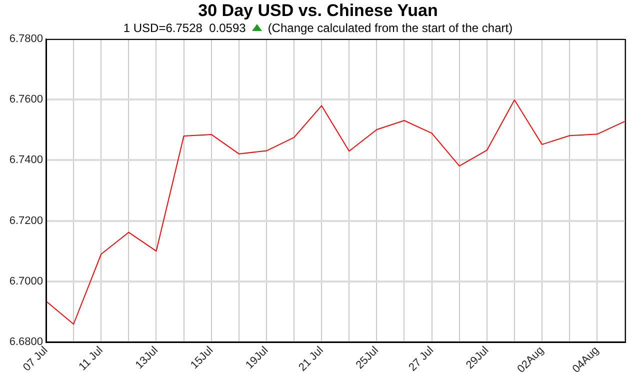  Describe the element at coordinates (421, 359) in the screenshot. I see `x-tick-label: 27 Jul` at that location.